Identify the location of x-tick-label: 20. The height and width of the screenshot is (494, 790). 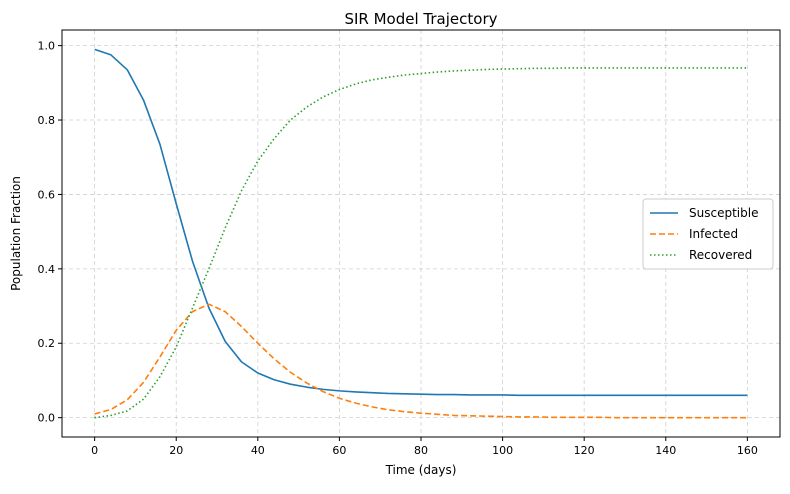
(176, 450).